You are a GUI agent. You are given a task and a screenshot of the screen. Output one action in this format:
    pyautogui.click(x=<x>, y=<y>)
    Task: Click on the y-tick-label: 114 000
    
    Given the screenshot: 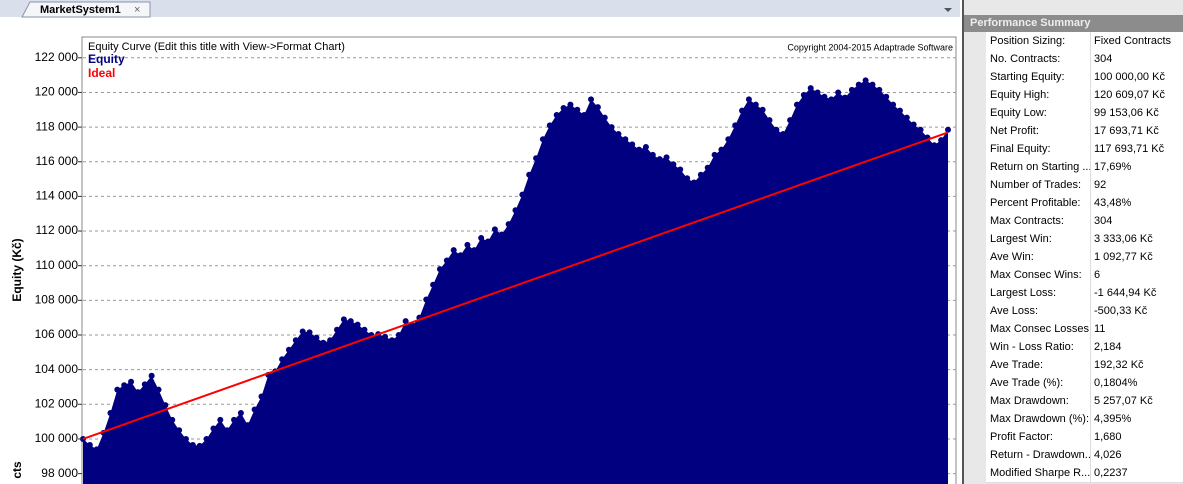 What is the action you would take?
    pyautogui.click(x=57, y=196)
    